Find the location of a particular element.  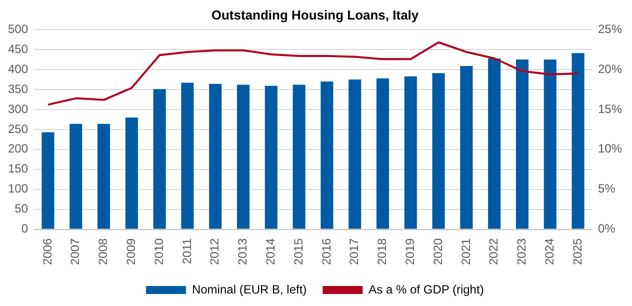

legend-label: Nominal (EUR B, left) is located at coordinates (249, 289).